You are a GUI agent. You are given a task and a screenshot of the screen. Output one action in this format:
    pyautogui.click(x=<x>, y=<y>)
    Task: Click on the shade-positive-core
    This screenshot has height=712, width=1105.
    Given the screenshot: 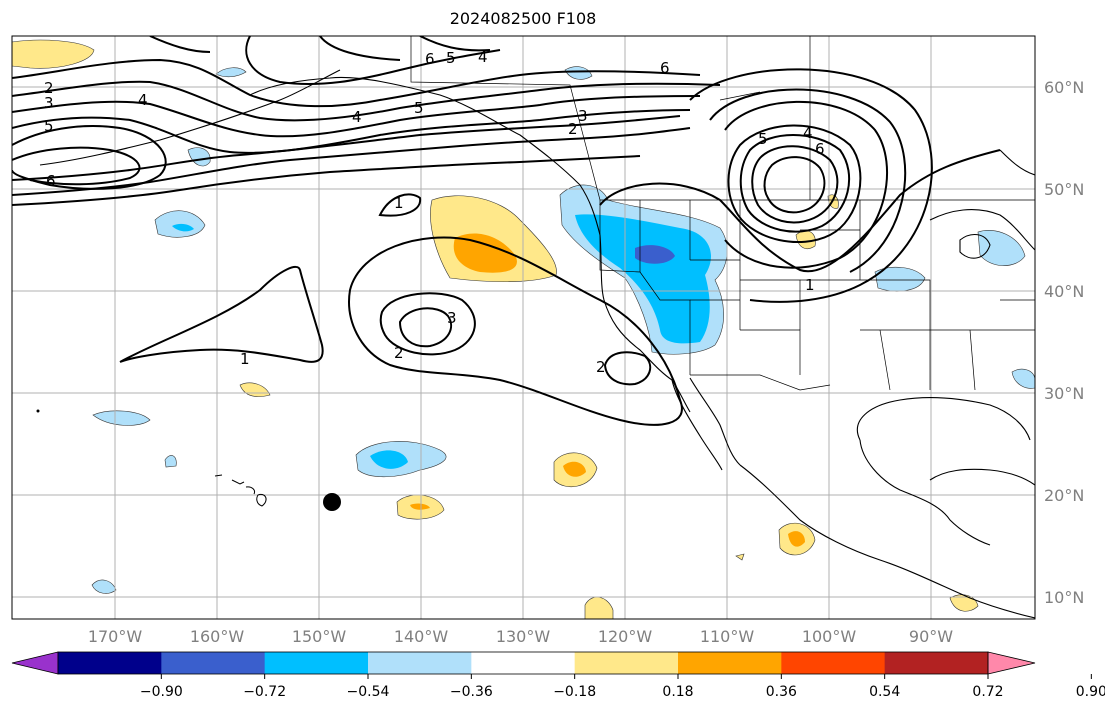 What is the action you would take?
    pyautogui.click(x=485, y=253)
    